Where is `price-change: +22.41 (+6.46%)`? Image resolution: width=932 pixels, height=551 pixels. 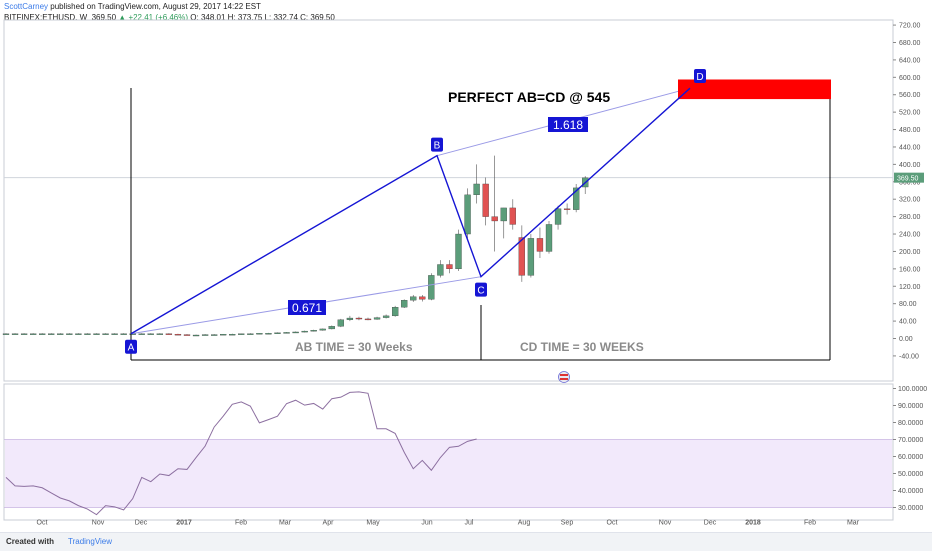 price-change: +22.41 (+6.46%) is located at coordinates (158, 17).